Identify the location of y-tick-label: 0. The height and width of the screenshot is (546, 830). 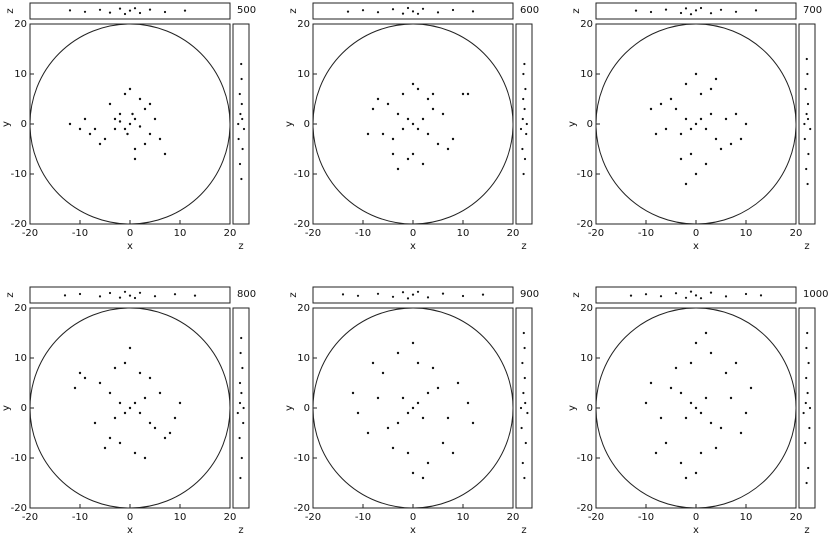
(590, 408).